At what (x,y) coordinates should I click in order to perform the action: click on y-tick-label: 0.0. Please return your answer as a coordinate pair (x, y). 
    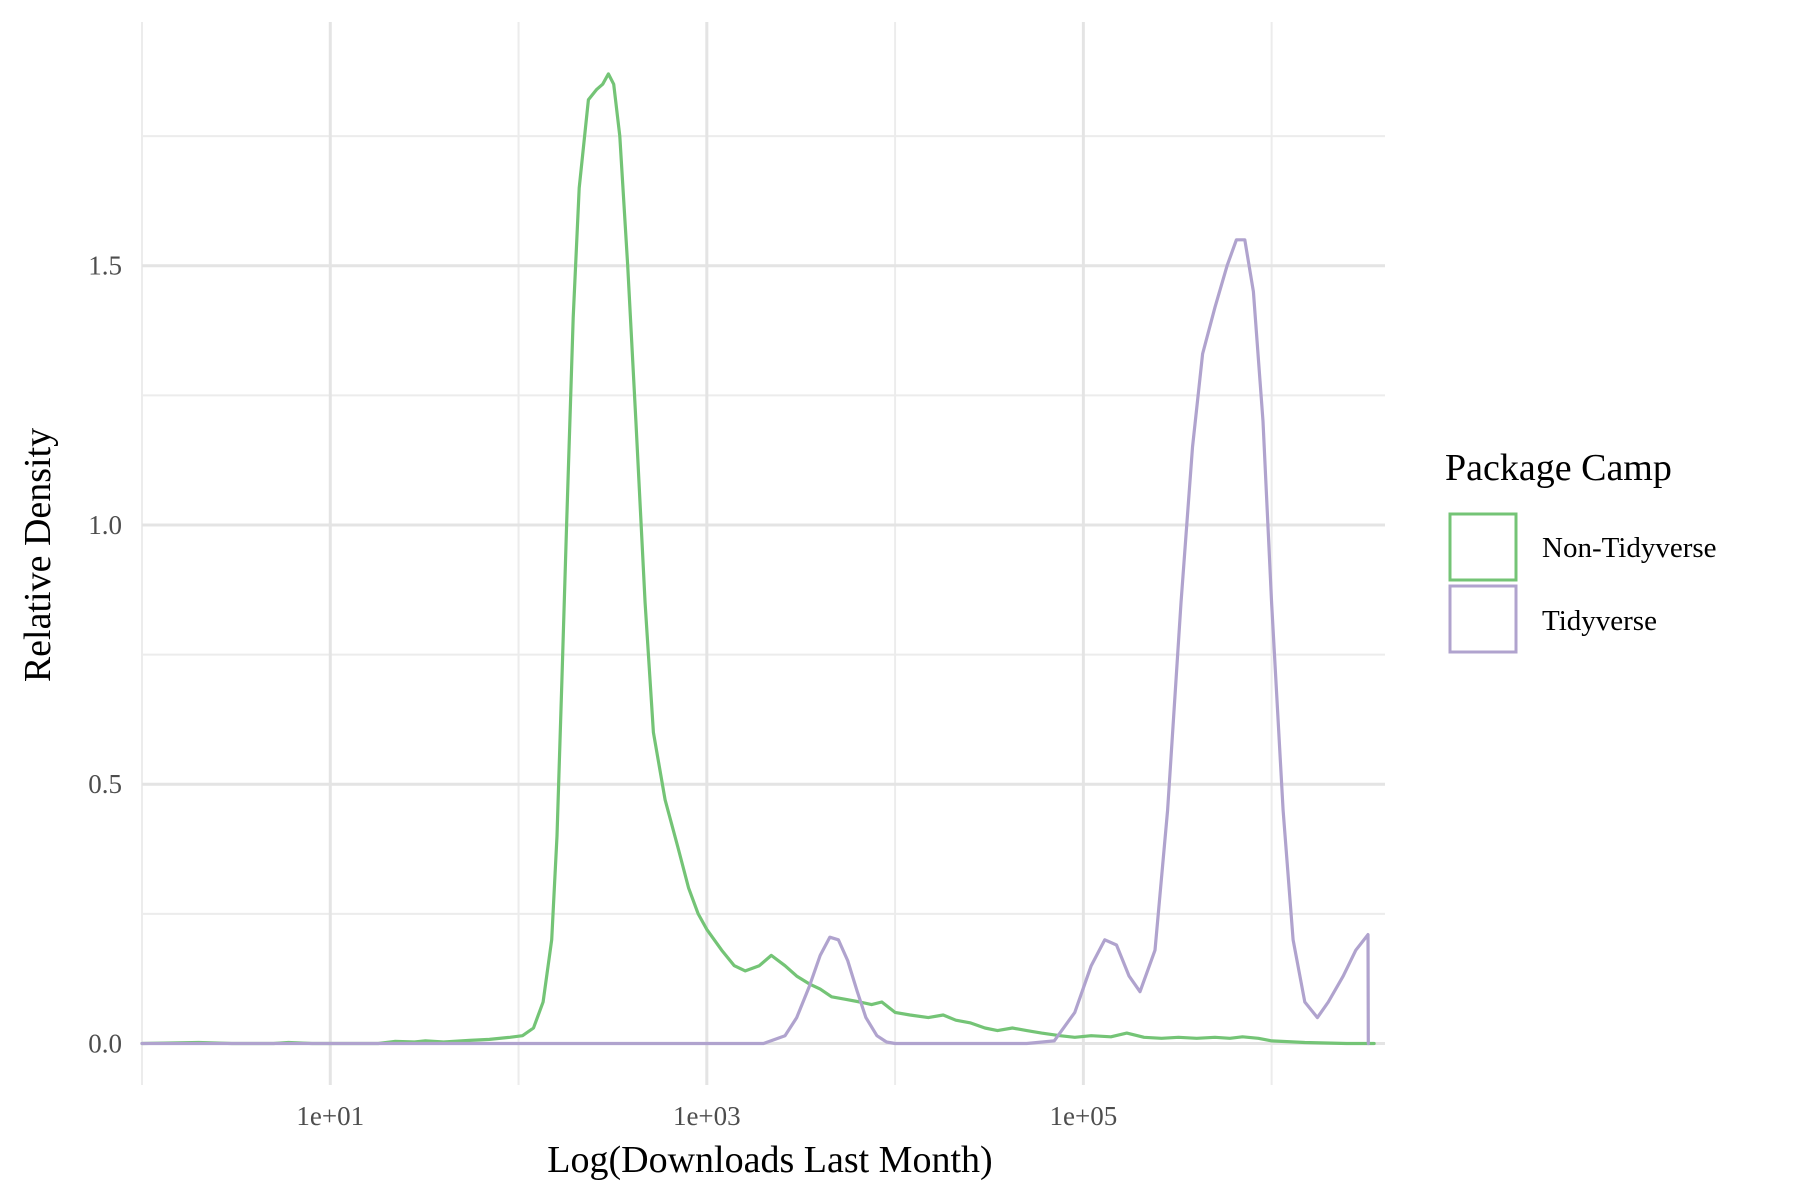
    Looking at the image, I should click on (105, 1044).